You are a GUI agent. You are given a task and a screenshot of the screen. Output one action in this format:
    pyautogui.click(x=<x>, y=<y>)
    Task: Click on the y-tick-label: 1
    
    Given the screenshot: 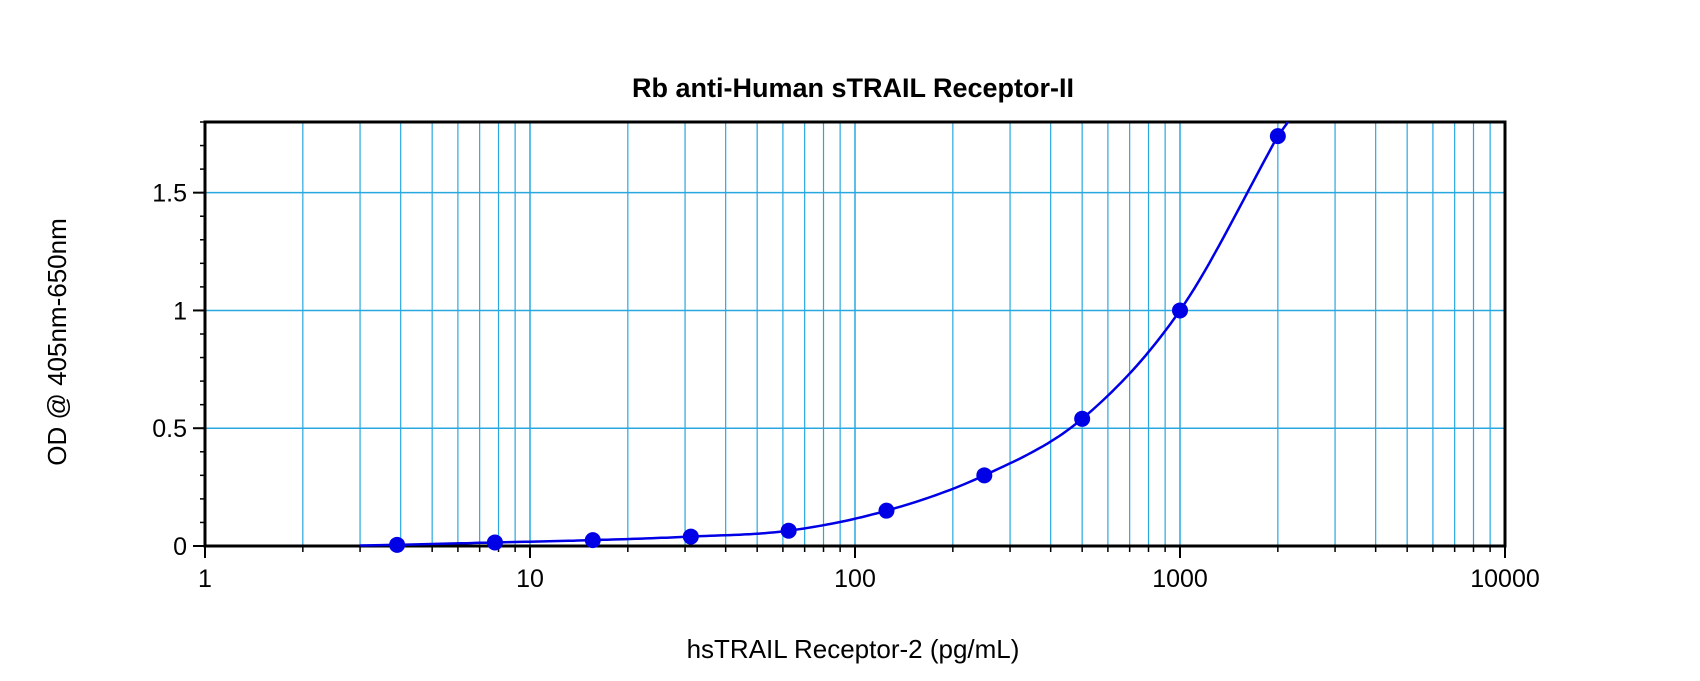 What is the action you would take?
    pyautogui.click(x=180, y=311)
    